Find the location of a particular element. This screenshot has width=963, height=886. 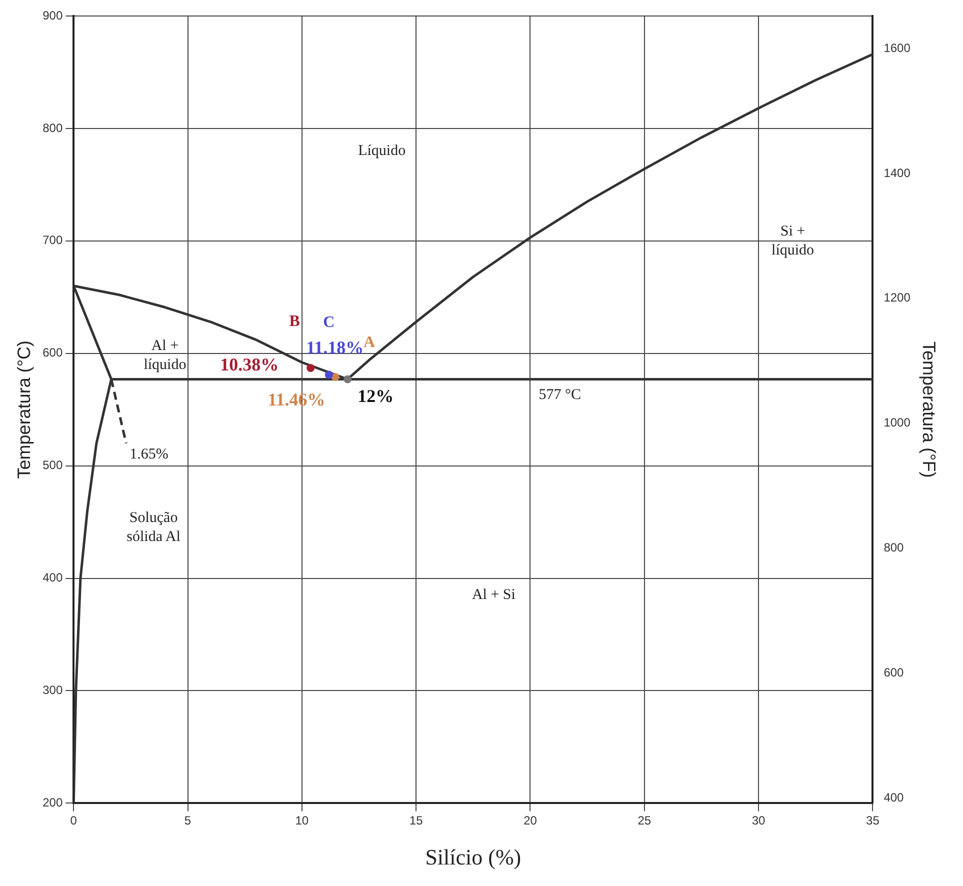

annotation: 10.38% is located at coordinates (249, 364).